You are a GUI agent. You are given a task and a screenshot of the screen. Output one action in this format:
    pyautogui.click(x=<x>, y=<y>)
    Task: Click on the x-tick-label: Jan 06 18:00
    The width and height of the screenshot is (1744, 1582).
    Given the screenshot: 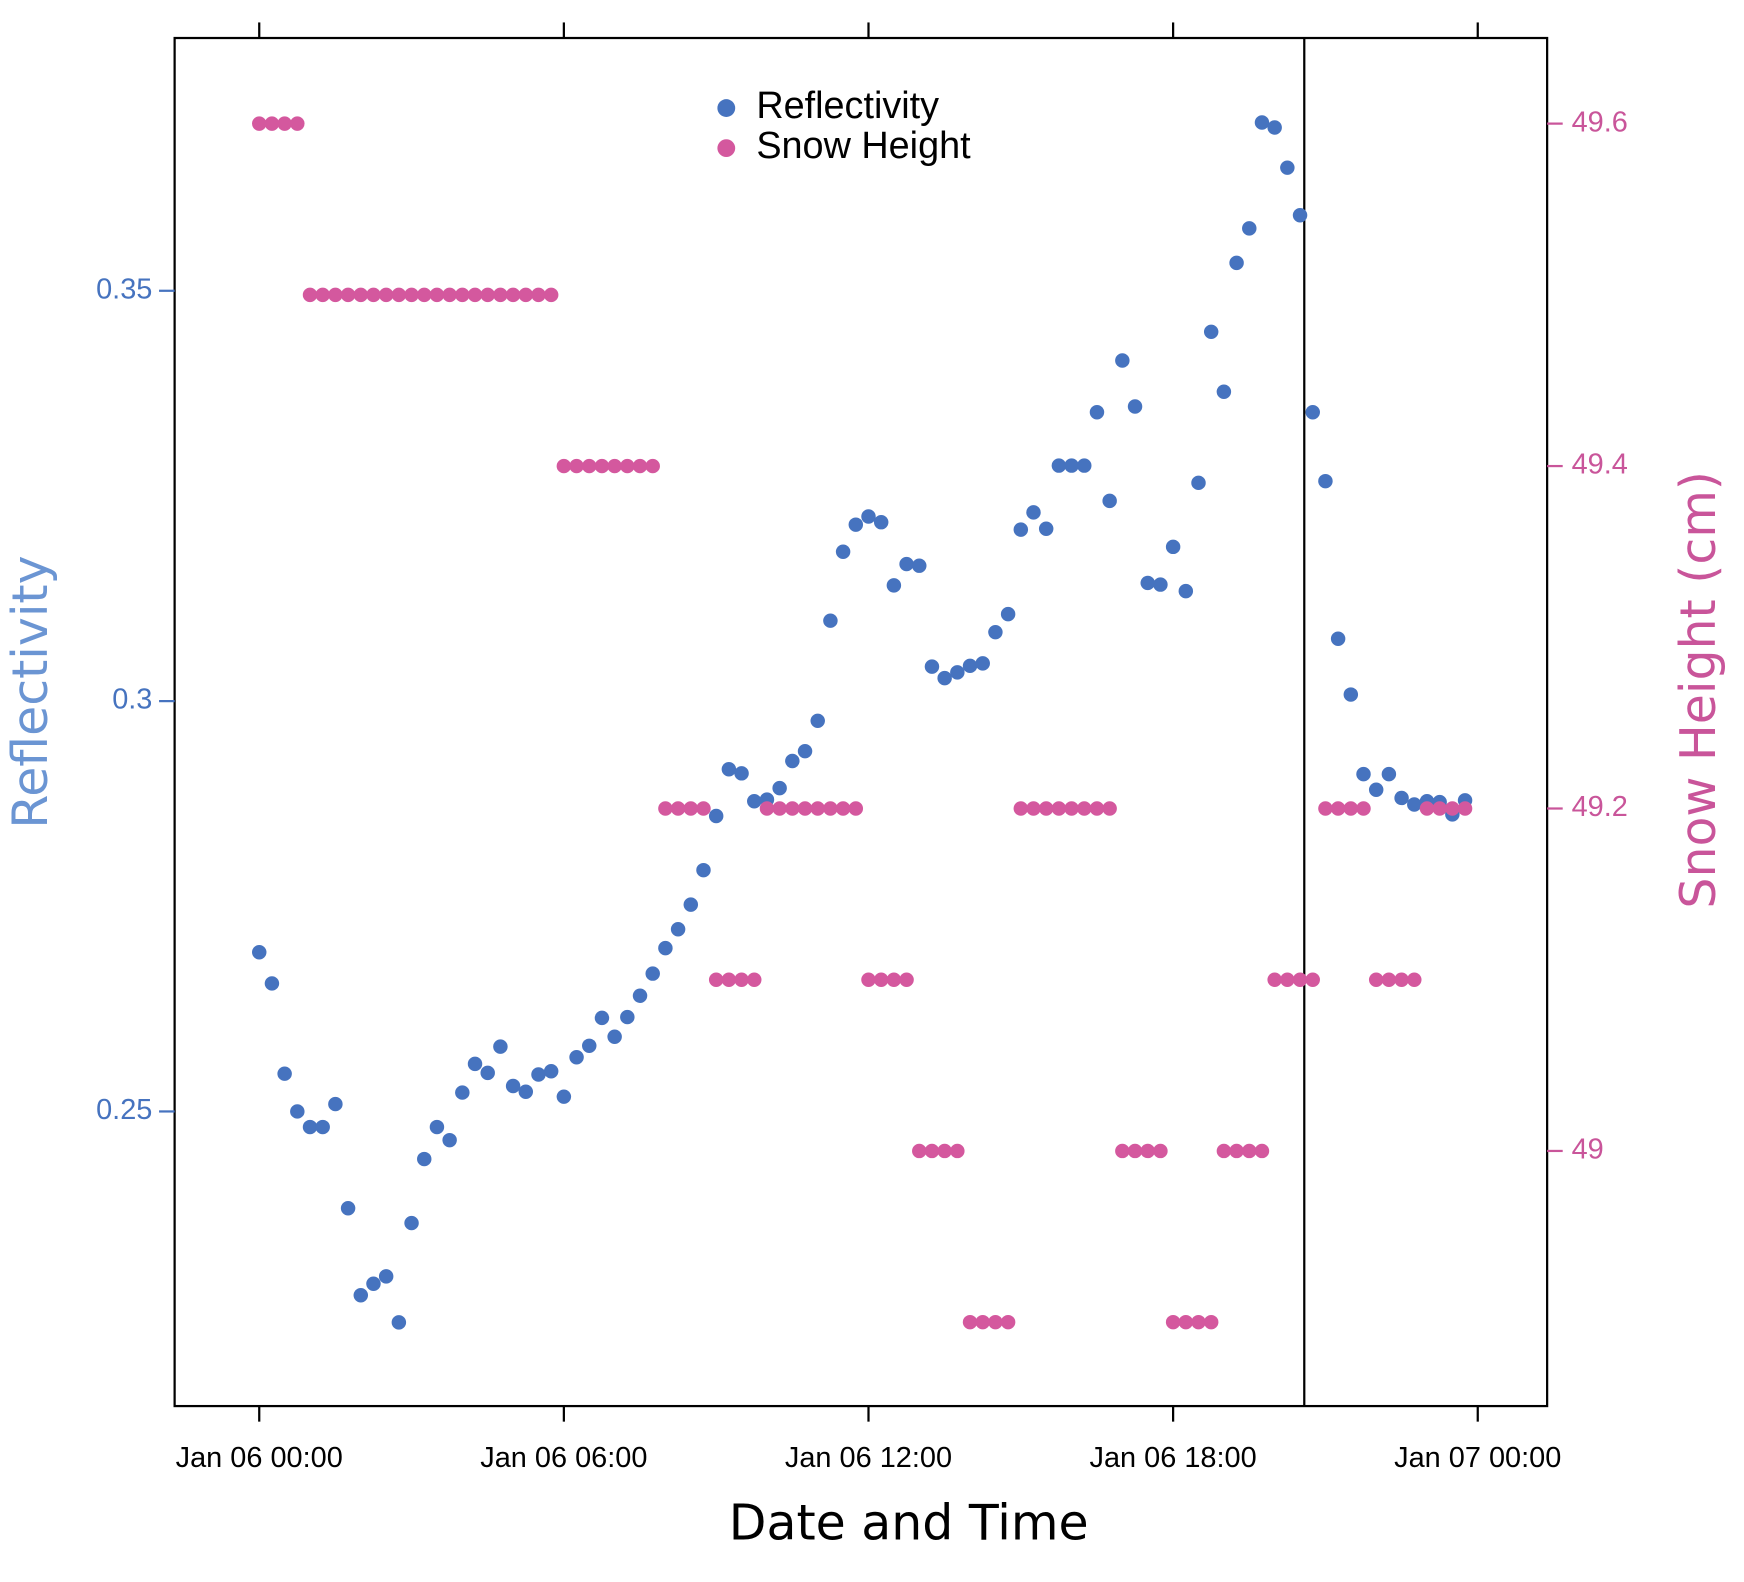 What is the action you would take?
    pyautogui.click(x=1173, y=1458)
    